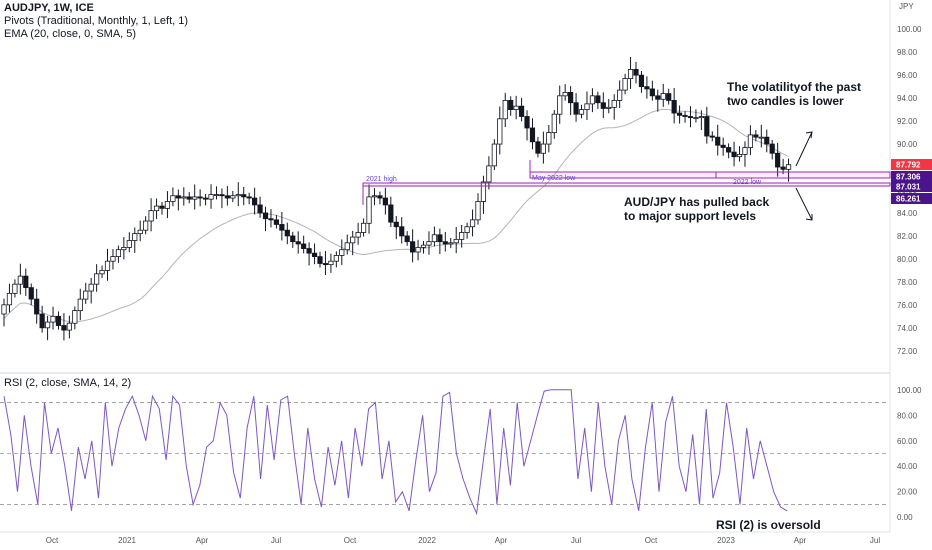 This screenshot has height=550, width=932. Describe the element at coordinates (554, 178) in the screenshot. I see `level-may-2022-label: May 2022 low` at that location.